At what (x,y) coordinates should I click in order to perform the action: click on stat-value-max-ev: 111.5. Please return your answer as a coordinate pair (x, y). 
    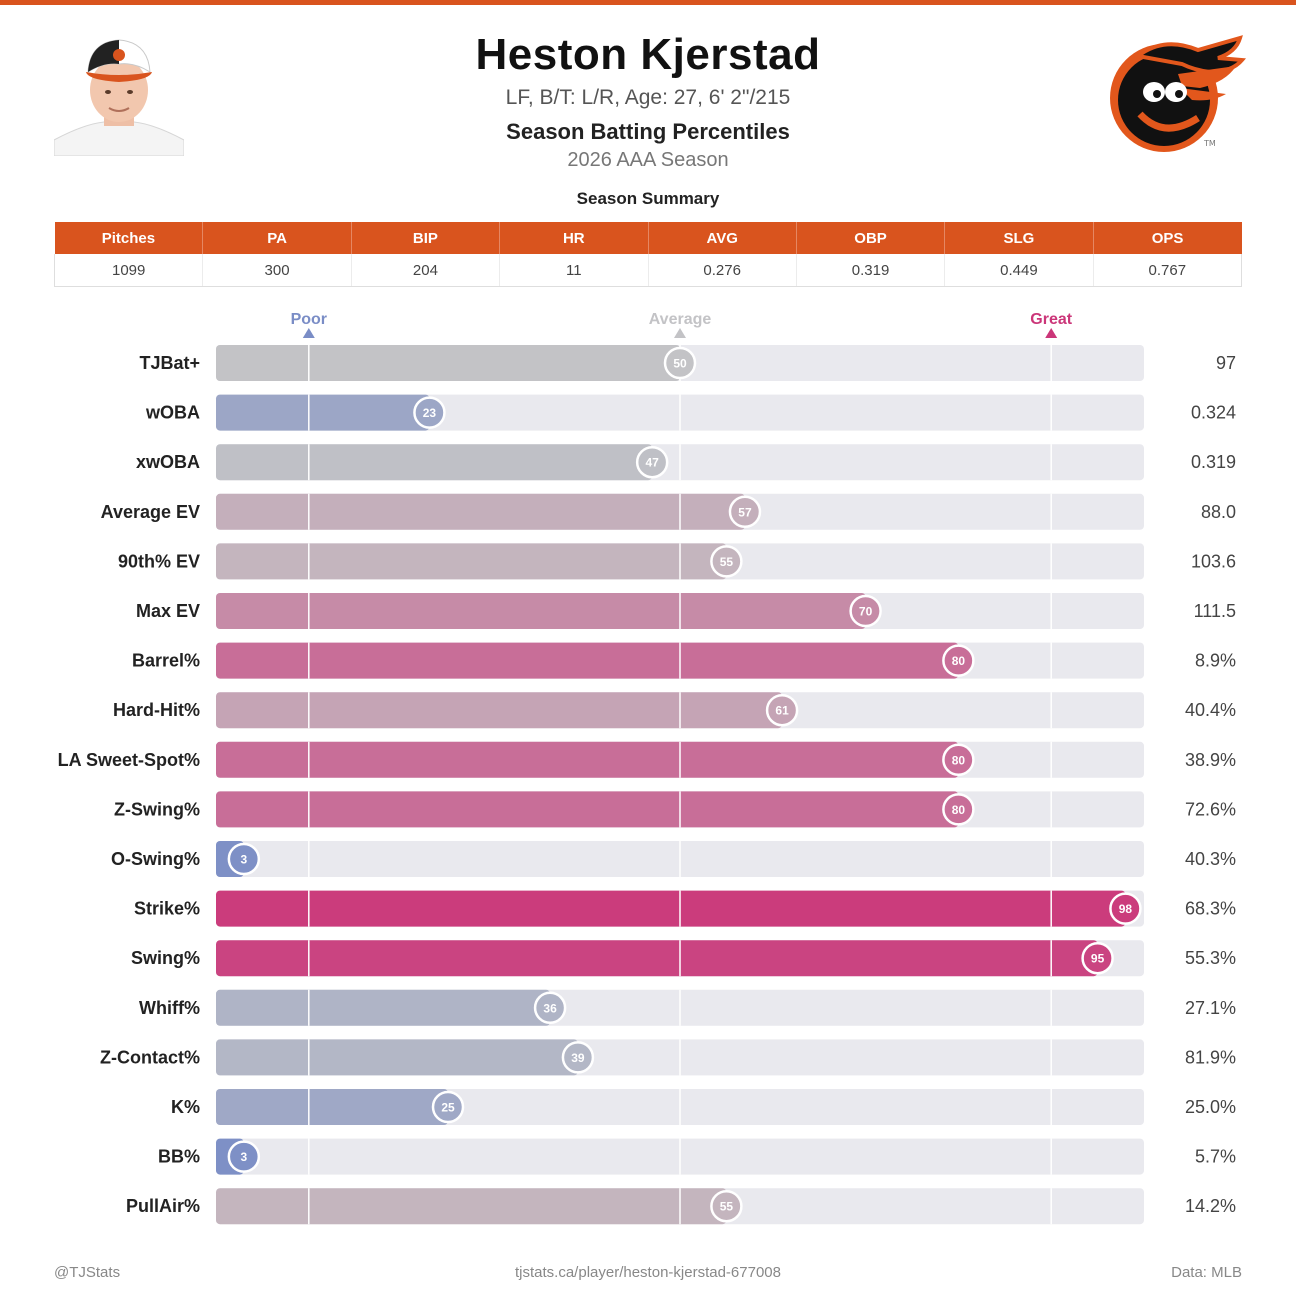
    Looking at the image, I should click on (1215, 611).